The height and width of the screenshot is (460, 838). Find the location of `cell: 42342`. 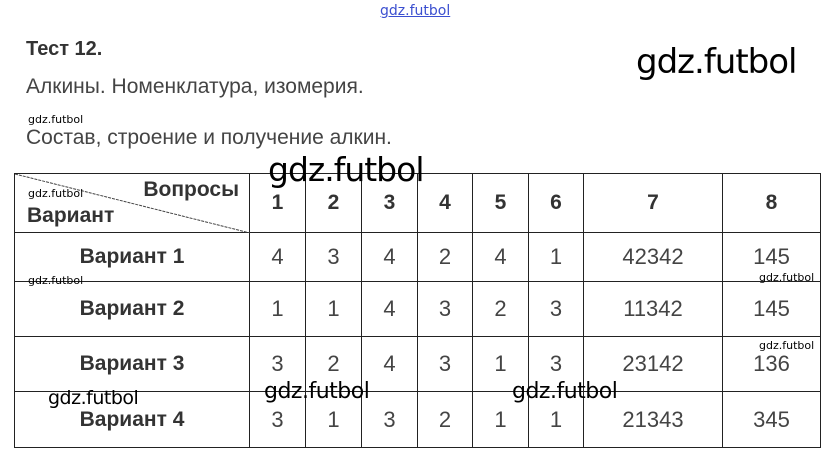

cell: 42342 is located at coordinates (653, 257).